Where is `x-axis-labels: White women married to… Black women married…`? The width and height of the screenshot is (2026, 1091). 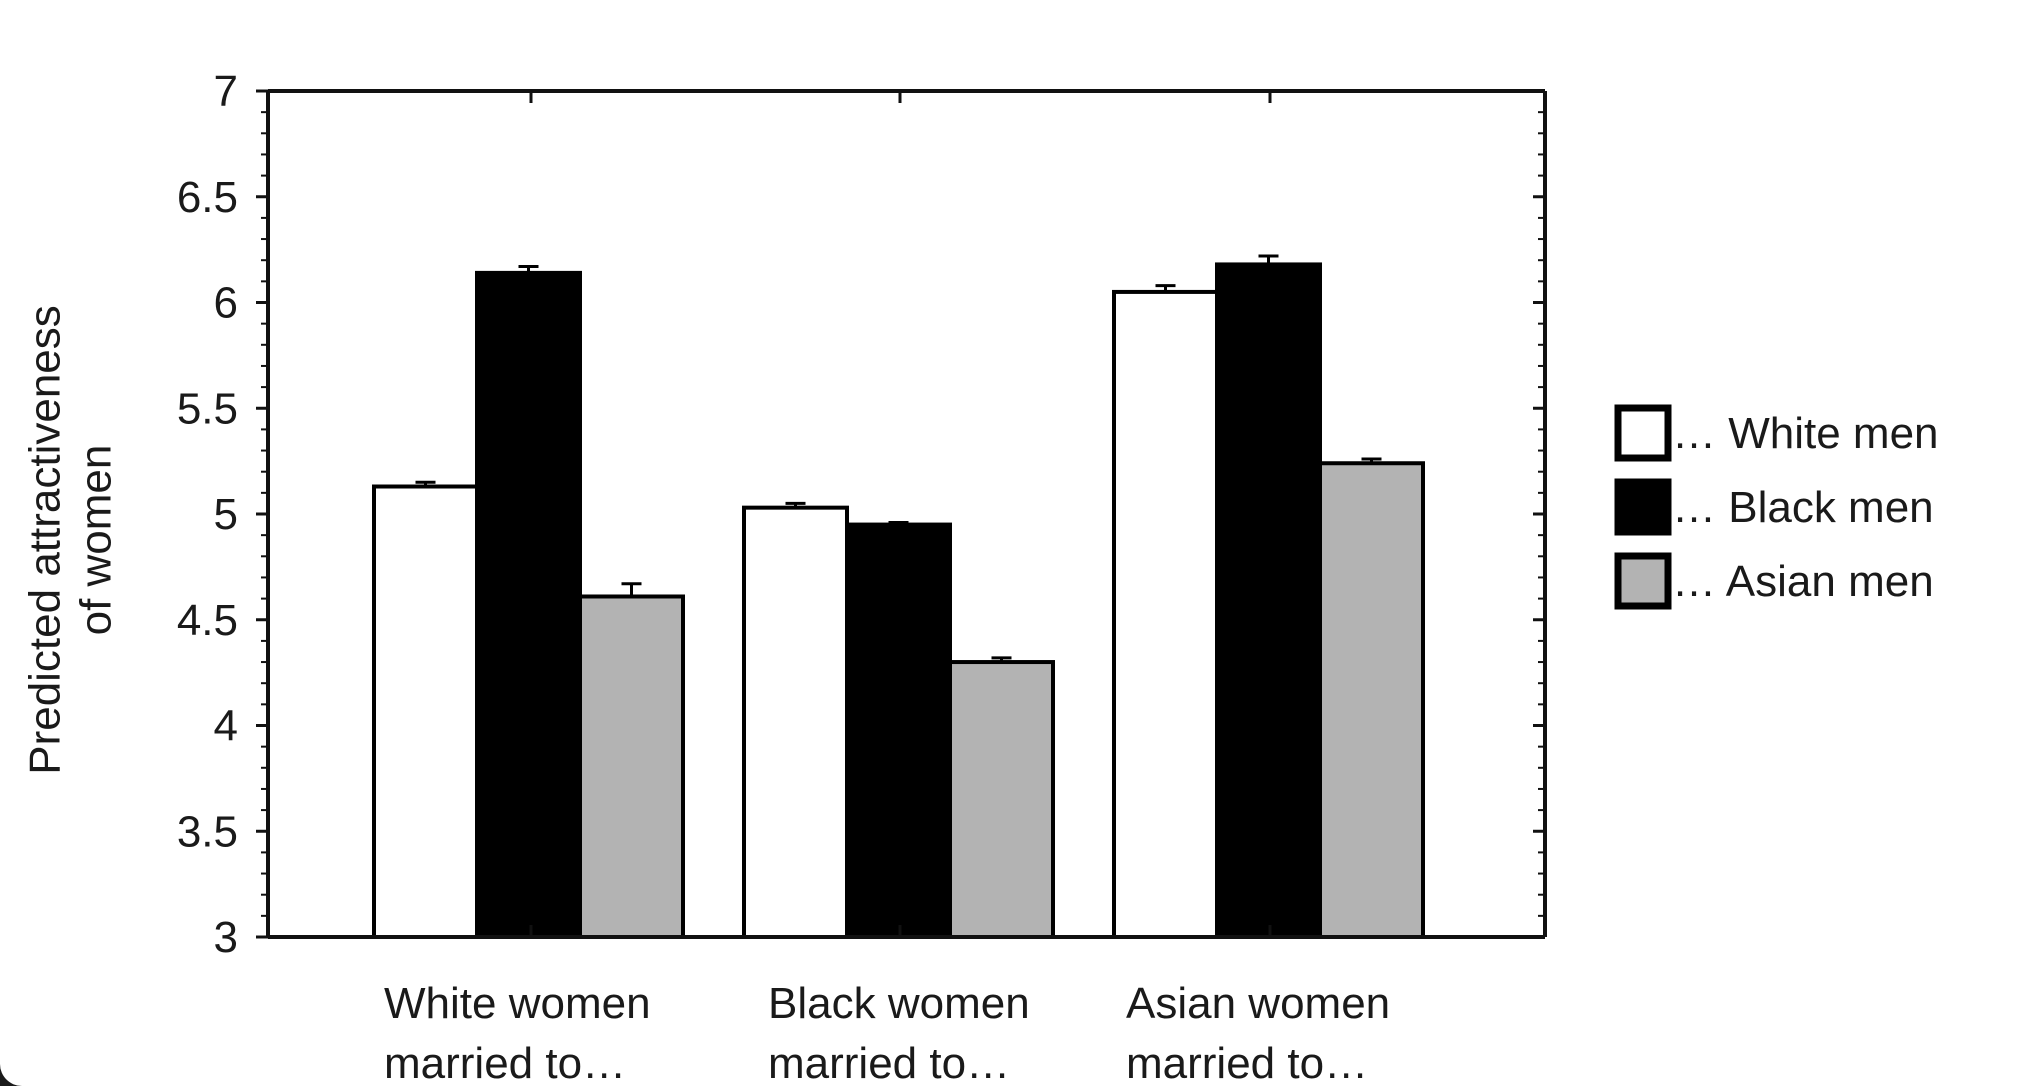
x-axis-labels: White women married to… Black women married… is located at coordinates (887, 1033).